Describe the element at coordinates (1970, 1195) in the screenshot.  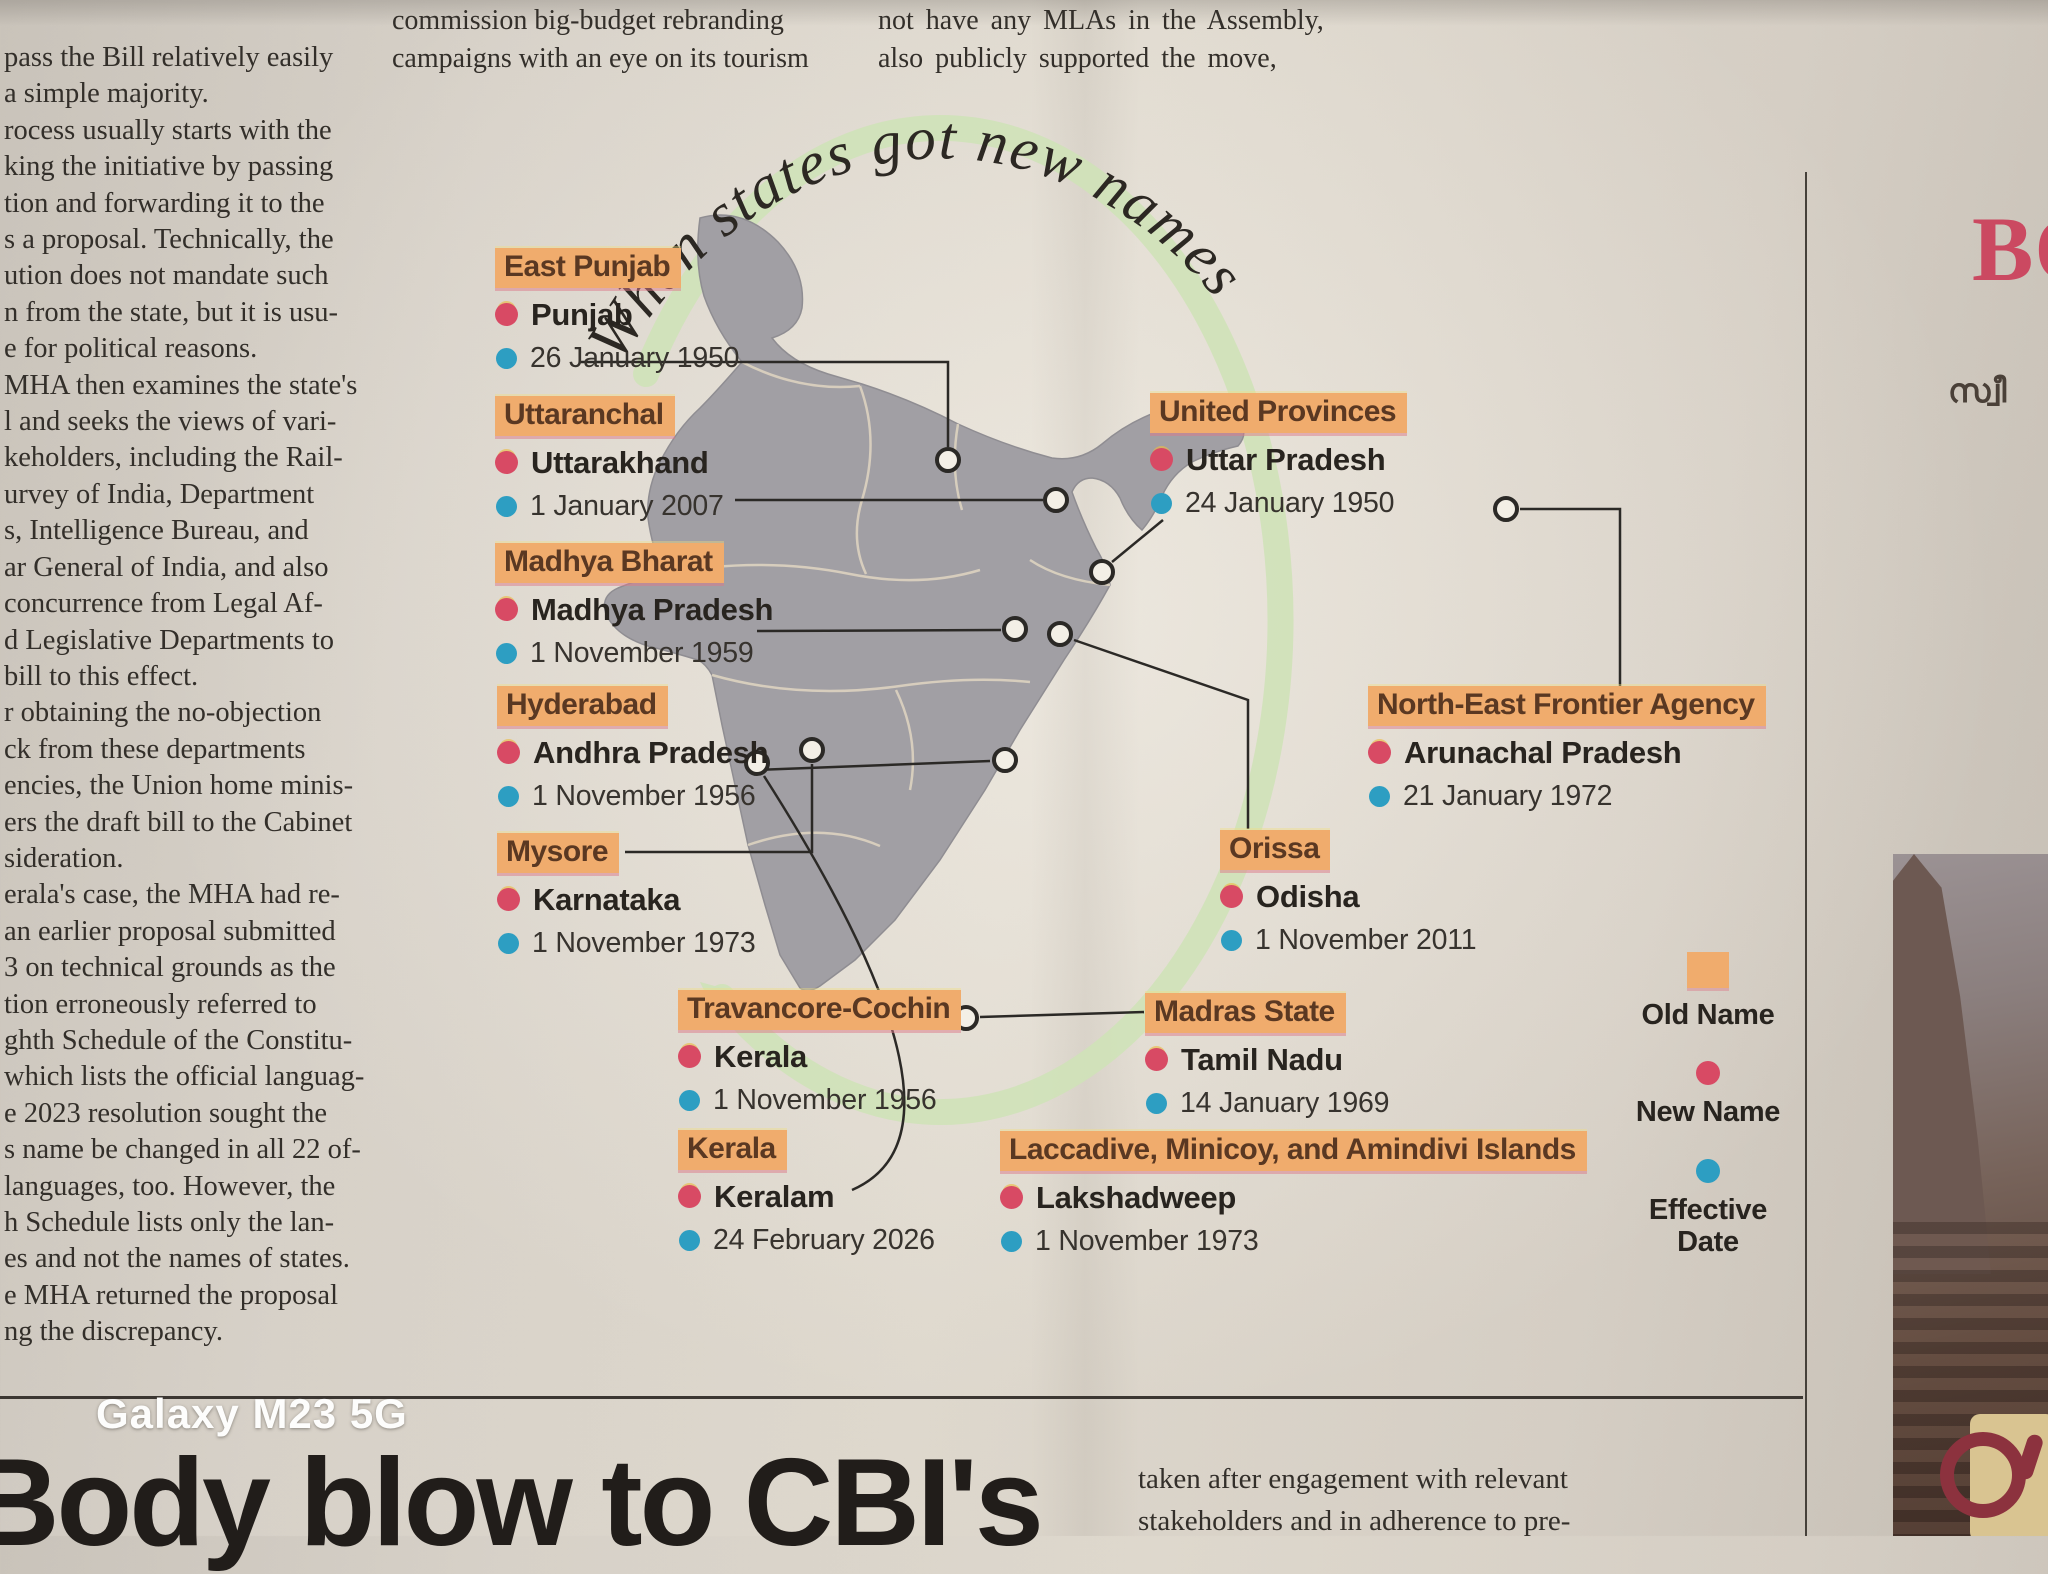
I see `temple-photo` at that location.